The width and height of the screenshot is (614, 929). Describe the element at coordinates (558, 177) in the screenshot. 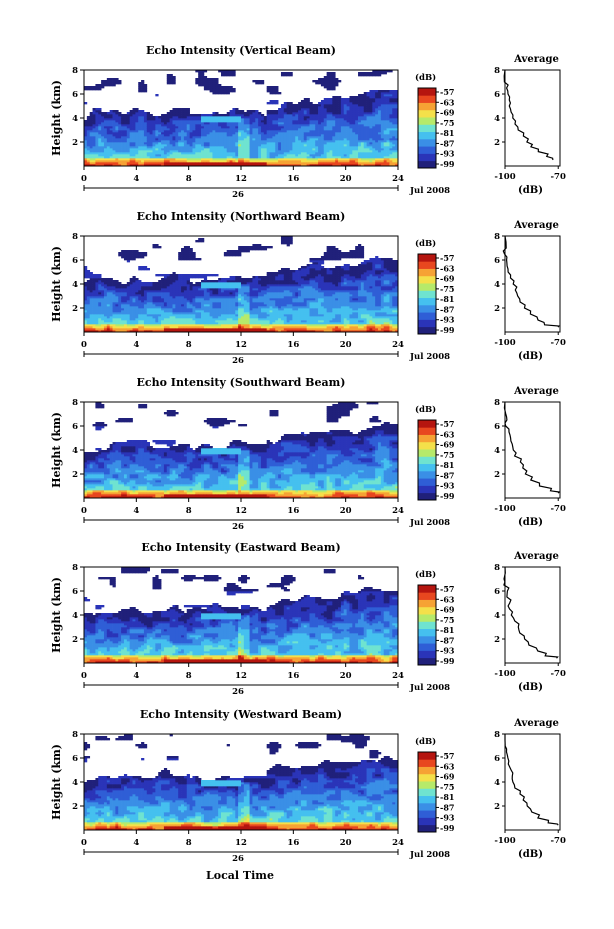

I see `average-x-tick-label: -70` at that location.